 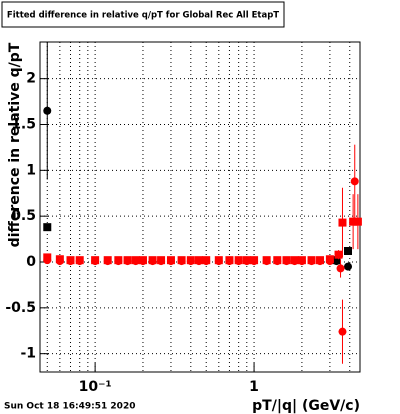 What do you see at coordinates (31, 79) in the screenshot?
I see `y-tick-label: 2` at bounding box center [31, 79].